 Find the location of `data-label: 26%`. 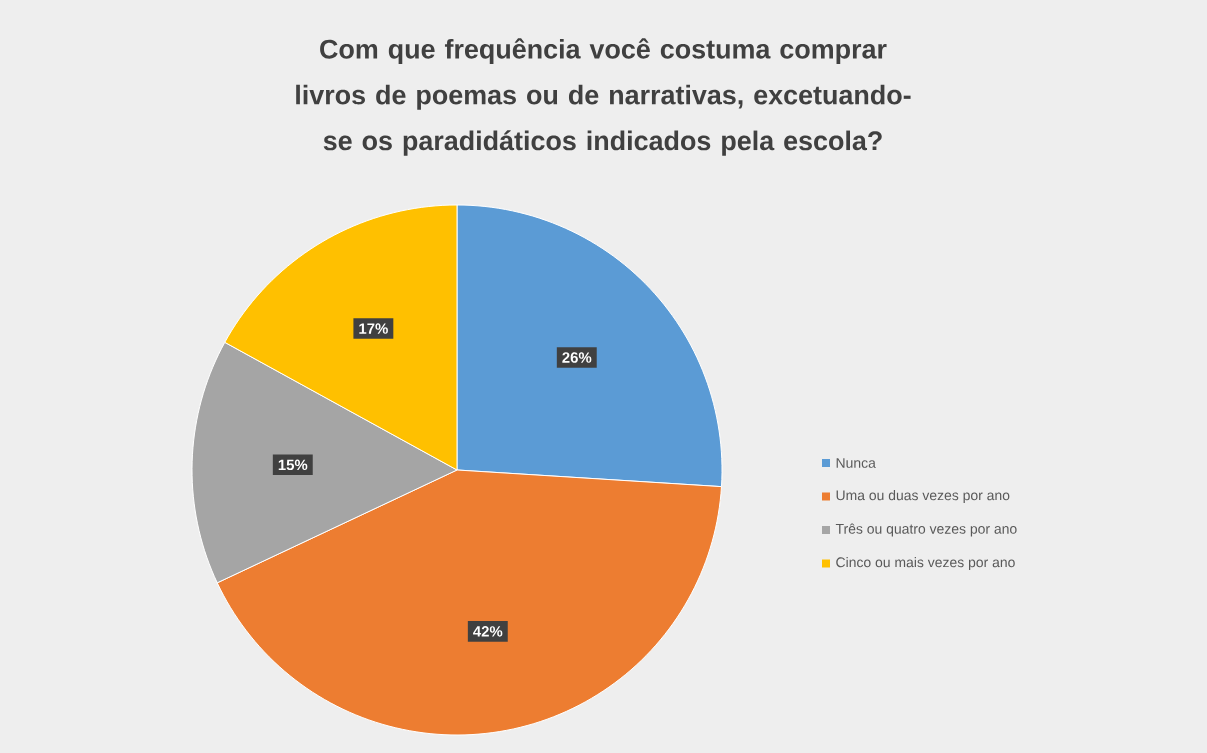

data-label: 26% is located at coordinates (577, 357).